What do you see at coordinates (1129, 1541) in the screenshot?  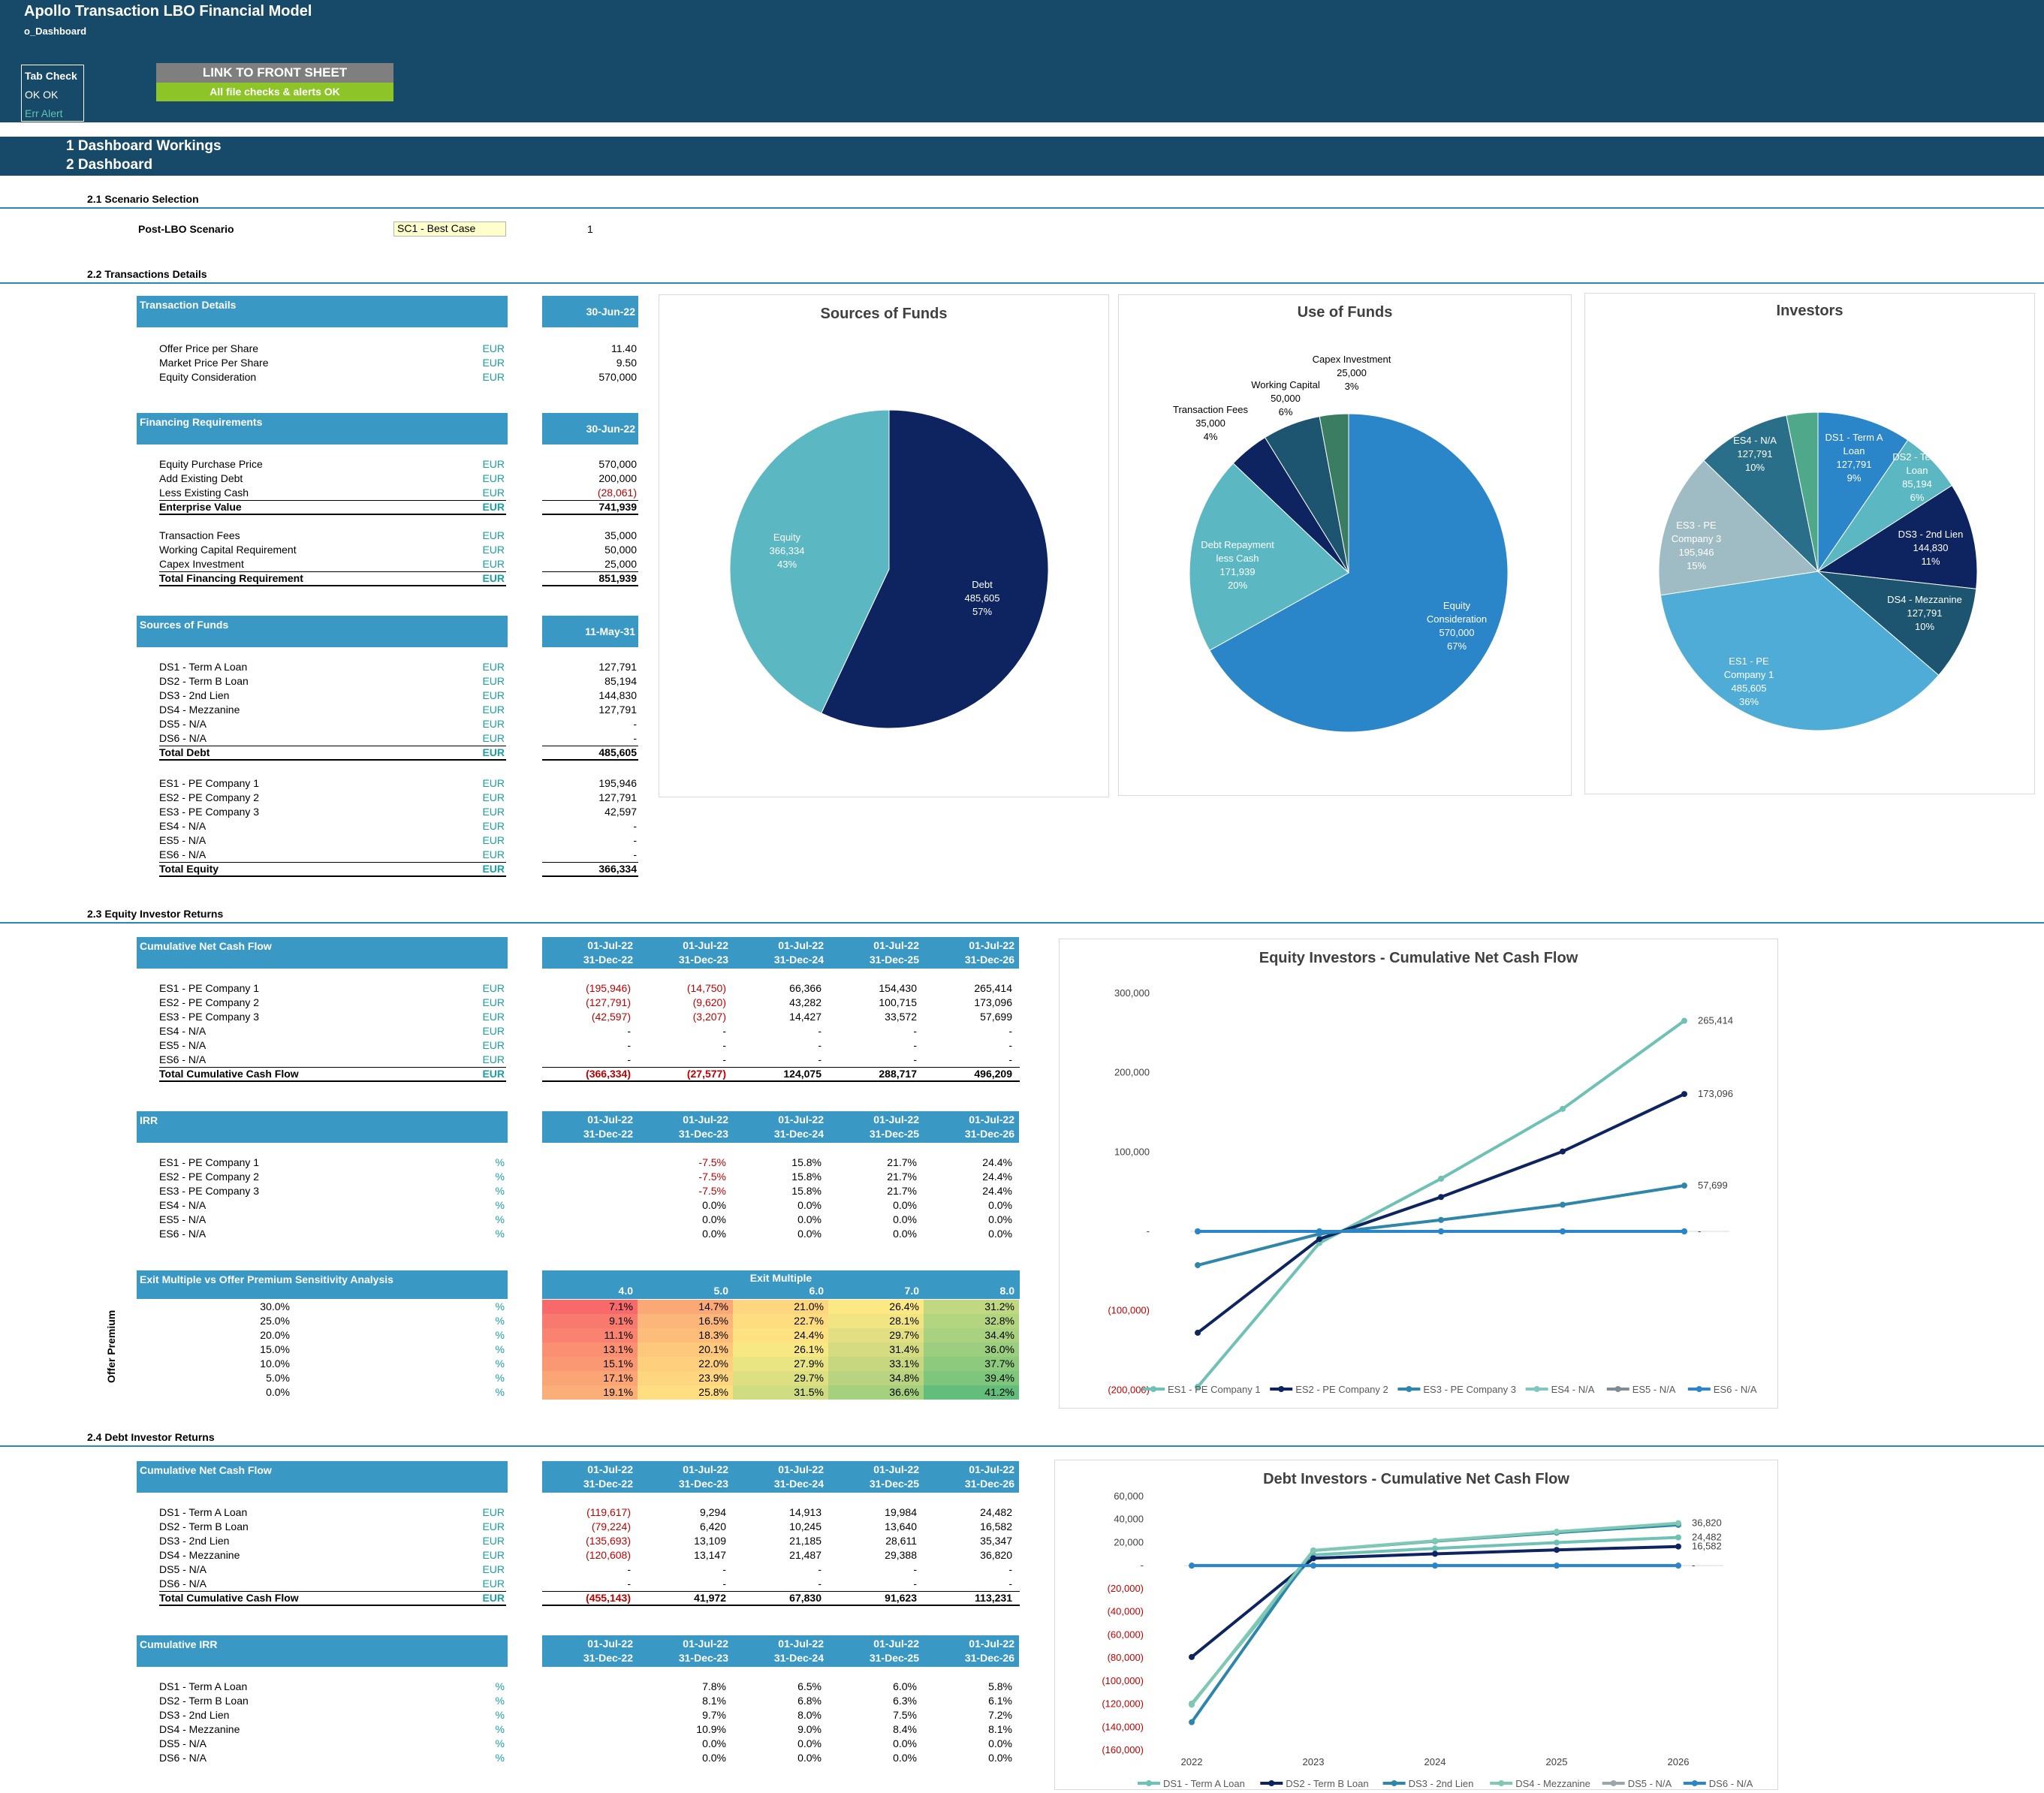 I see `y-tick-label: 20,000` at bounding box center [1129, 1541].